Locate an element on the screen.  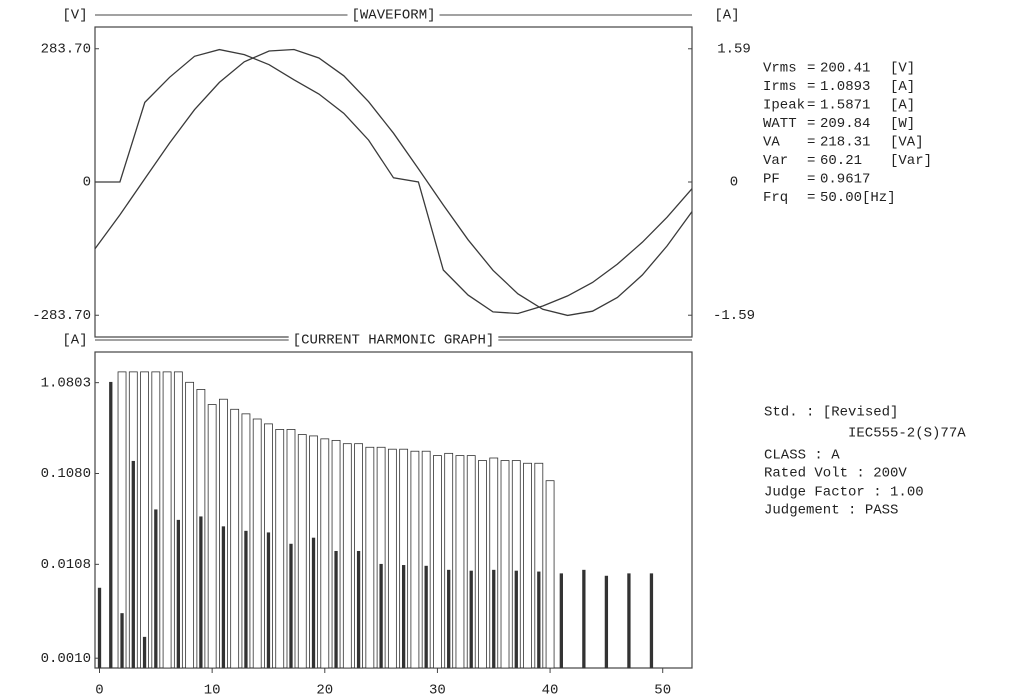
y-tick-label: 0.0108 is located at coordinates (66, 565).